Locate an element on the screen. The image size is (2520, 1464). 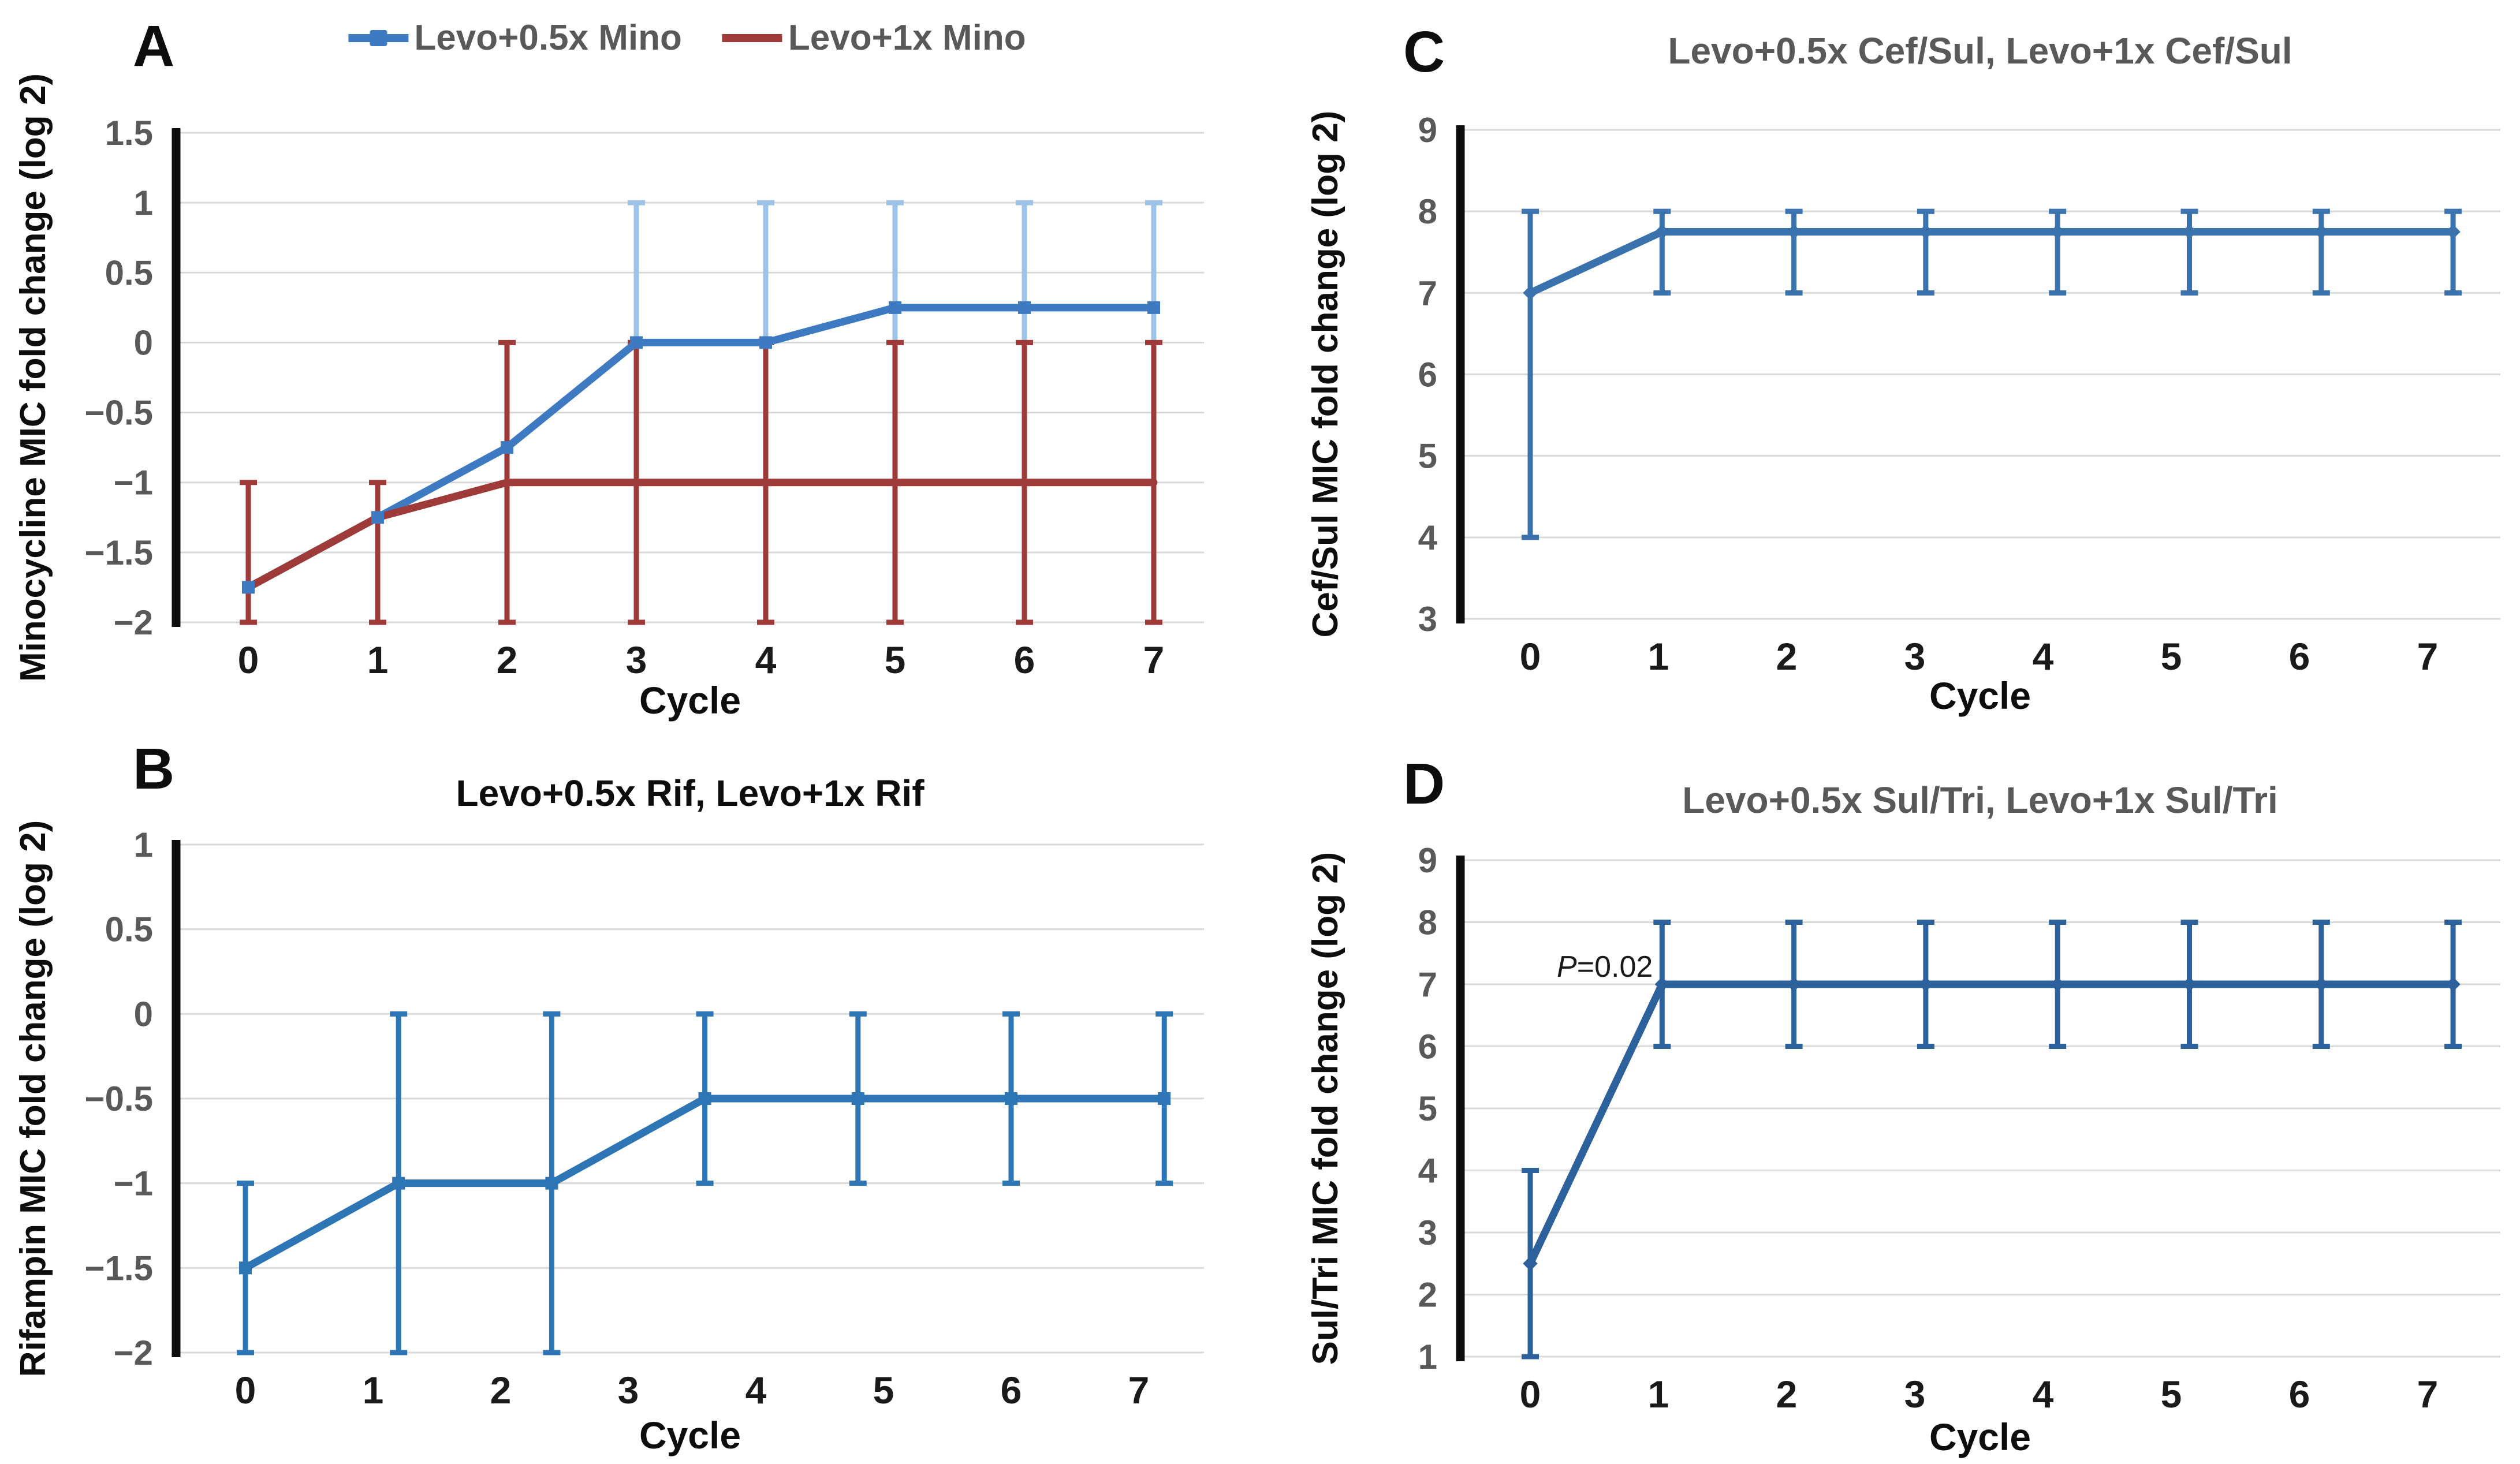
panel-letter-C: C is located at coordinates (1424, 52).